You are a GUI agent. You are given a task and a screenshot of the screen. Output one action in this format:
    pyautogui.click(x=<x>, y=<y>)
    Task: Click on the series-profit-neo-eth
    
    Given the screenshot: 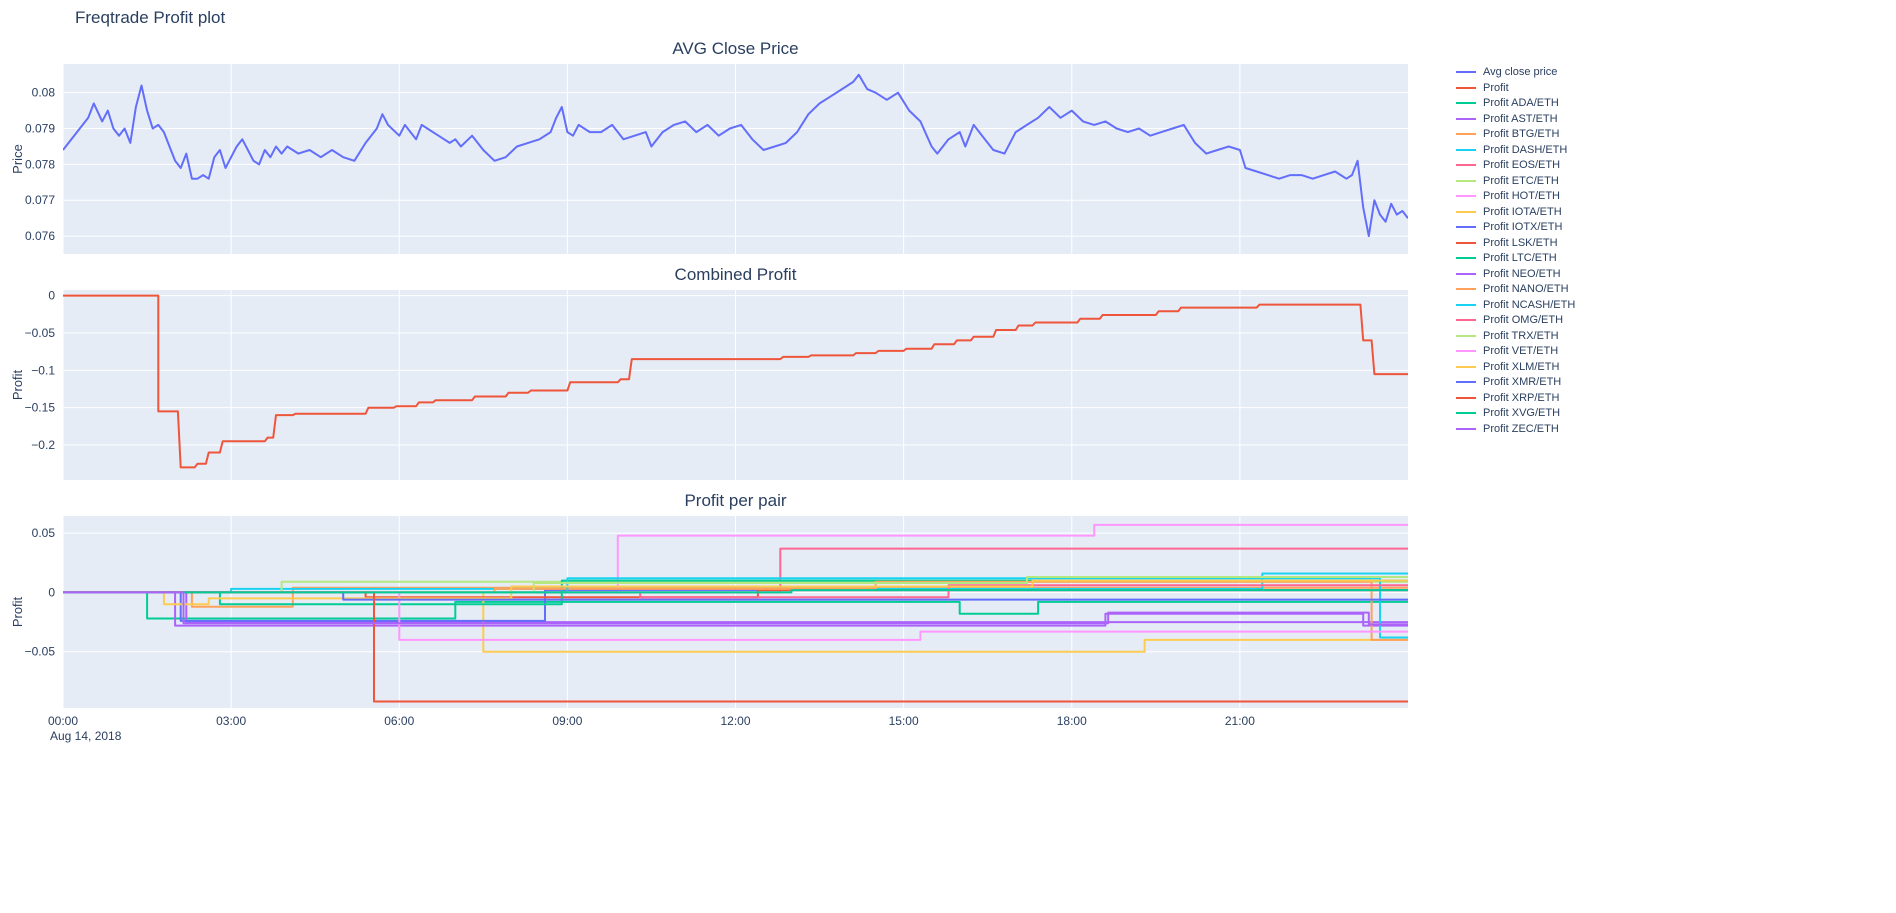 What is the action you would take?
    pyautogui.click(x=735, y=609)
    